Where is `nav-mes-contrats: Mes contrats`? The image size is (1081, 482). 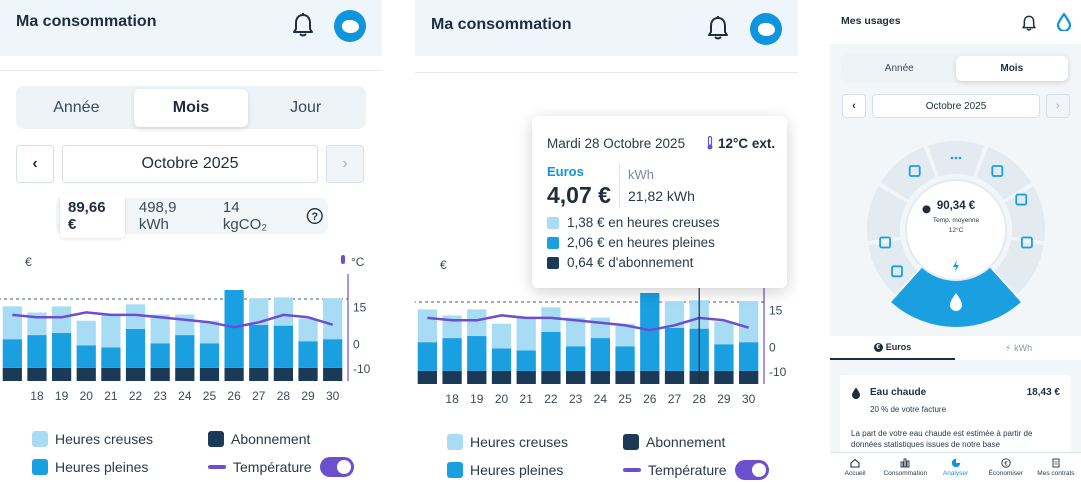
nav-mes-contrats: Mes contrats is located at coordinates (1056, 467).